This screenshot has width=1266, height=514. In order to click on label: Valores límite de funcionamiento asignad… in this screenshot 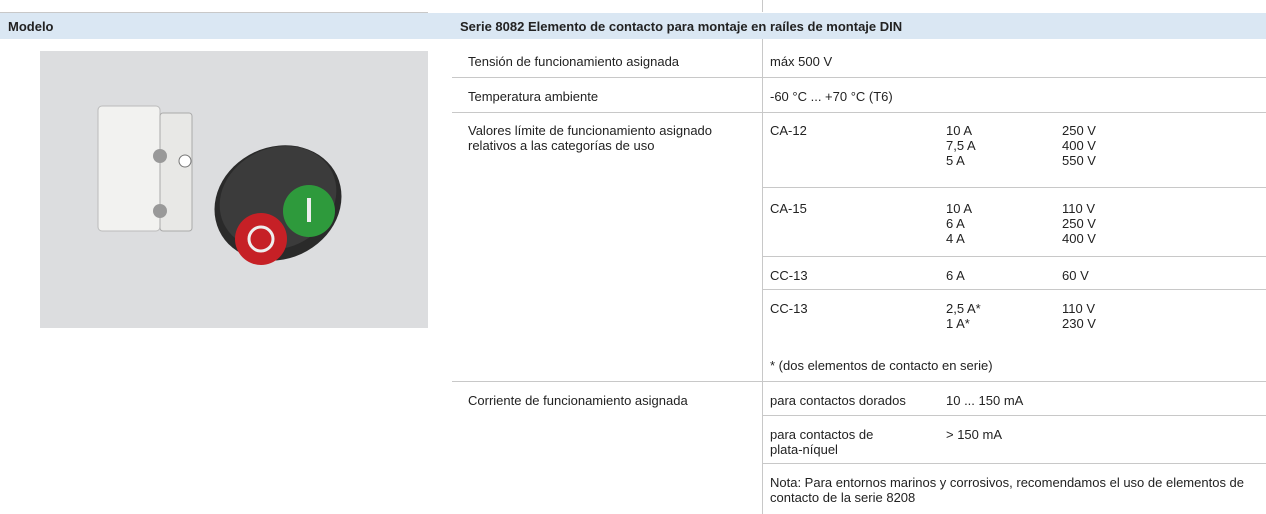, I will do `click(590, 138)`.